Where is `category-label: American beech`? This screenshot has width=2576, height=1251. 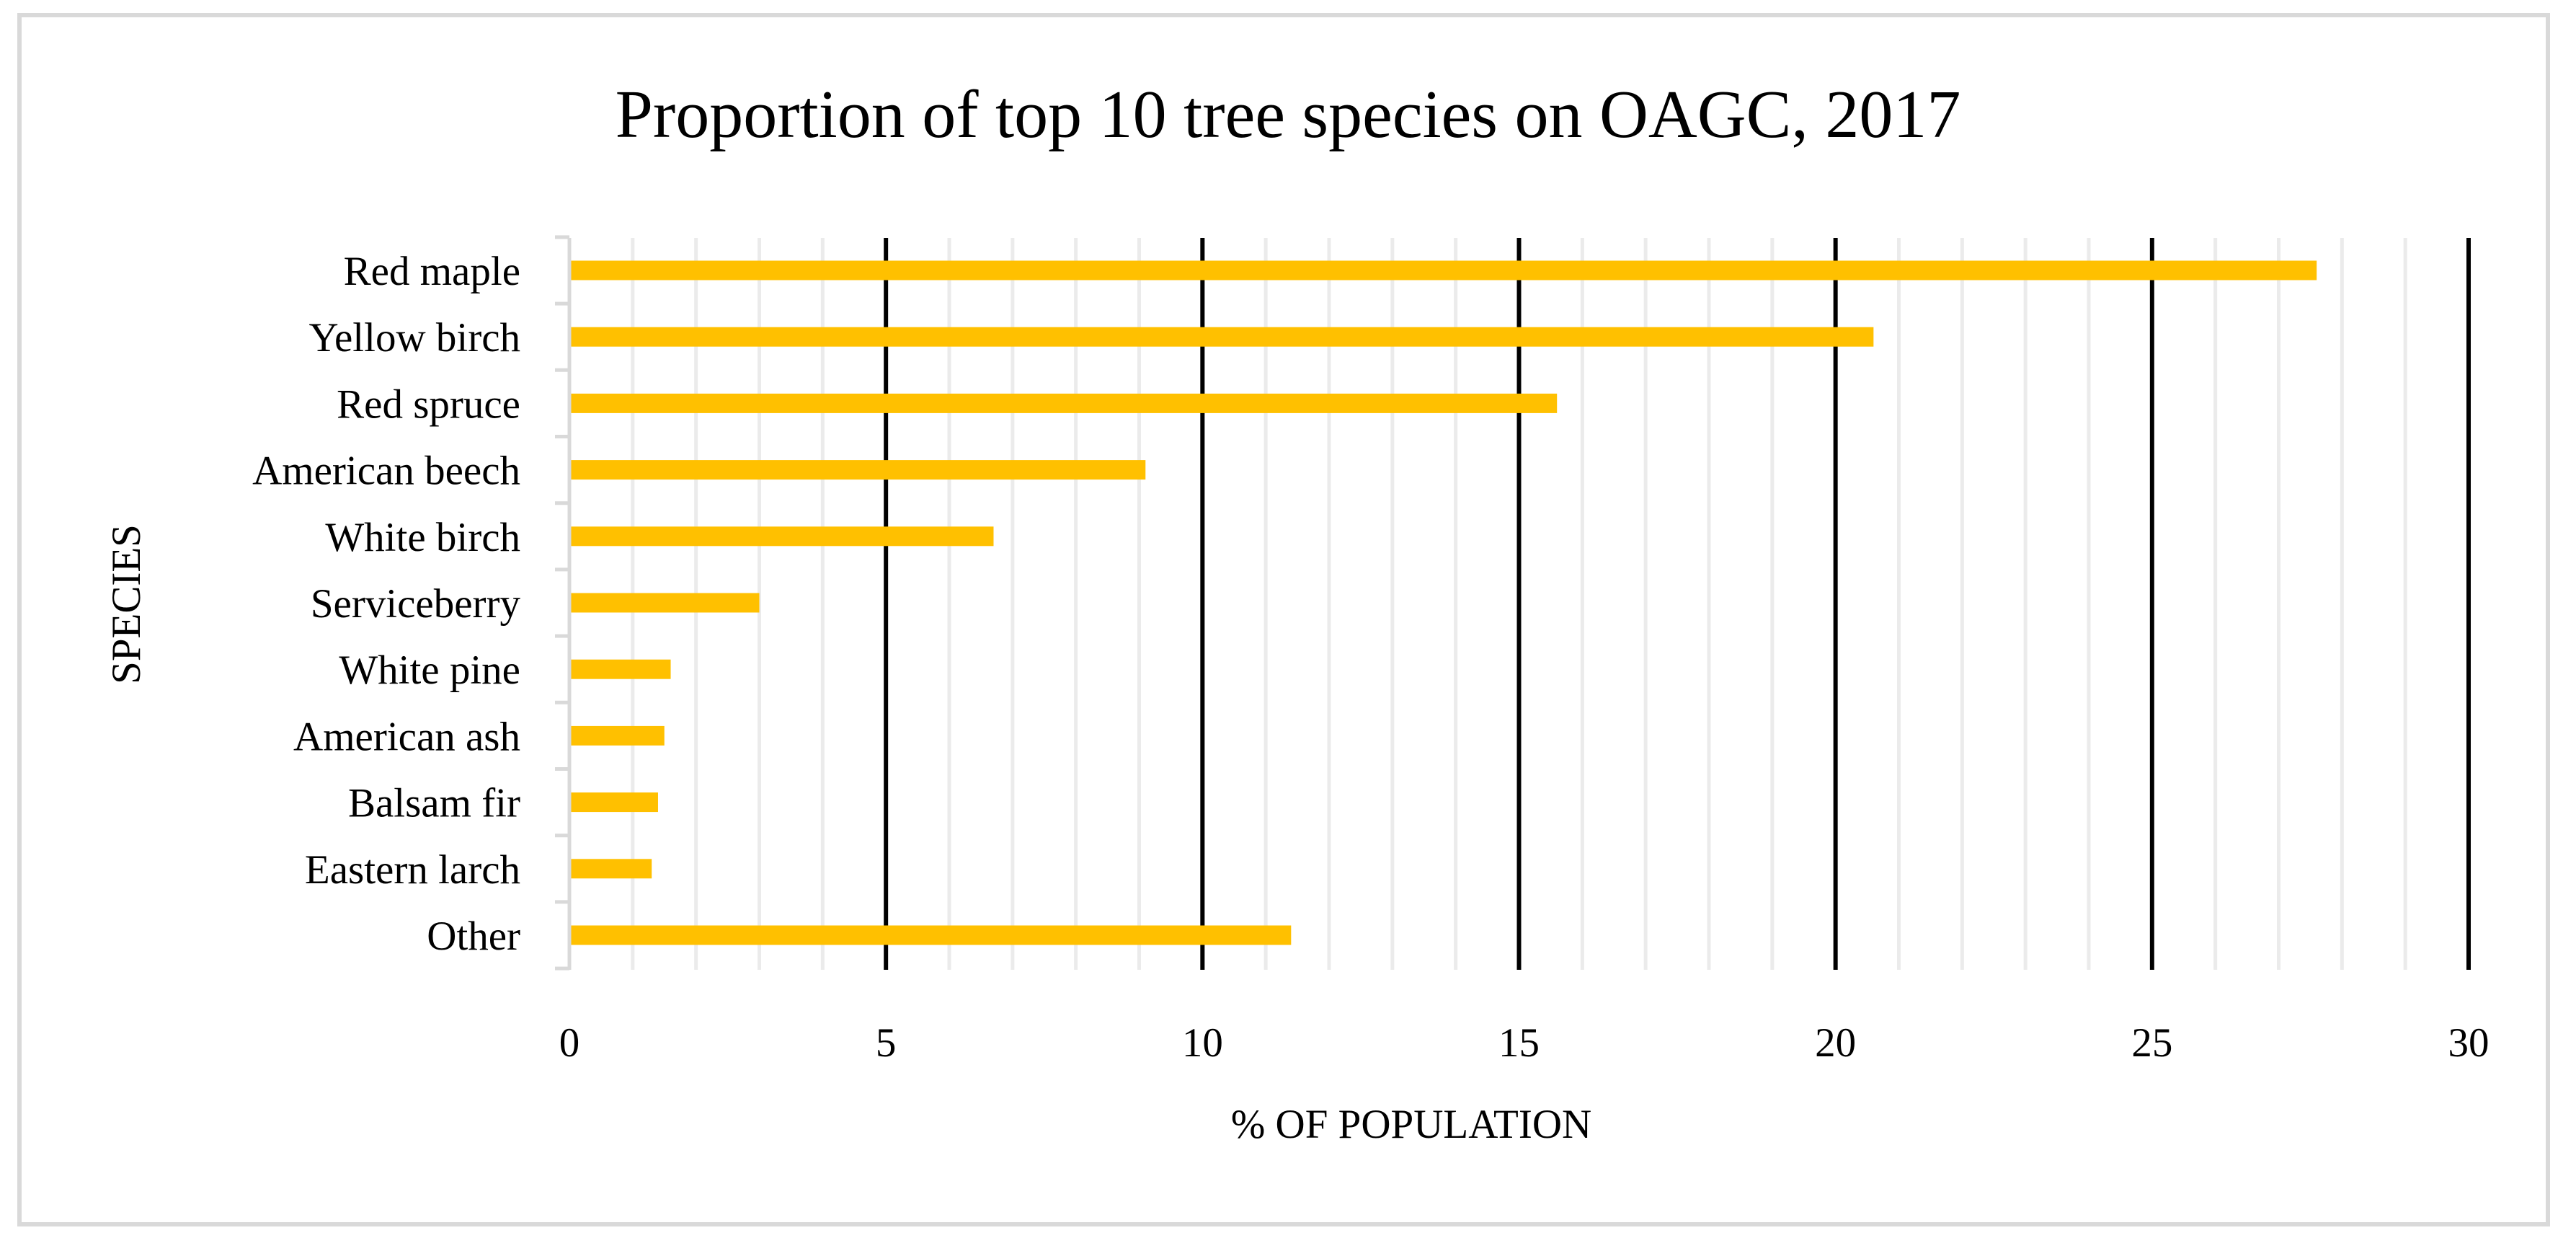 category-label: American beech is located at coordinates (386, 471).